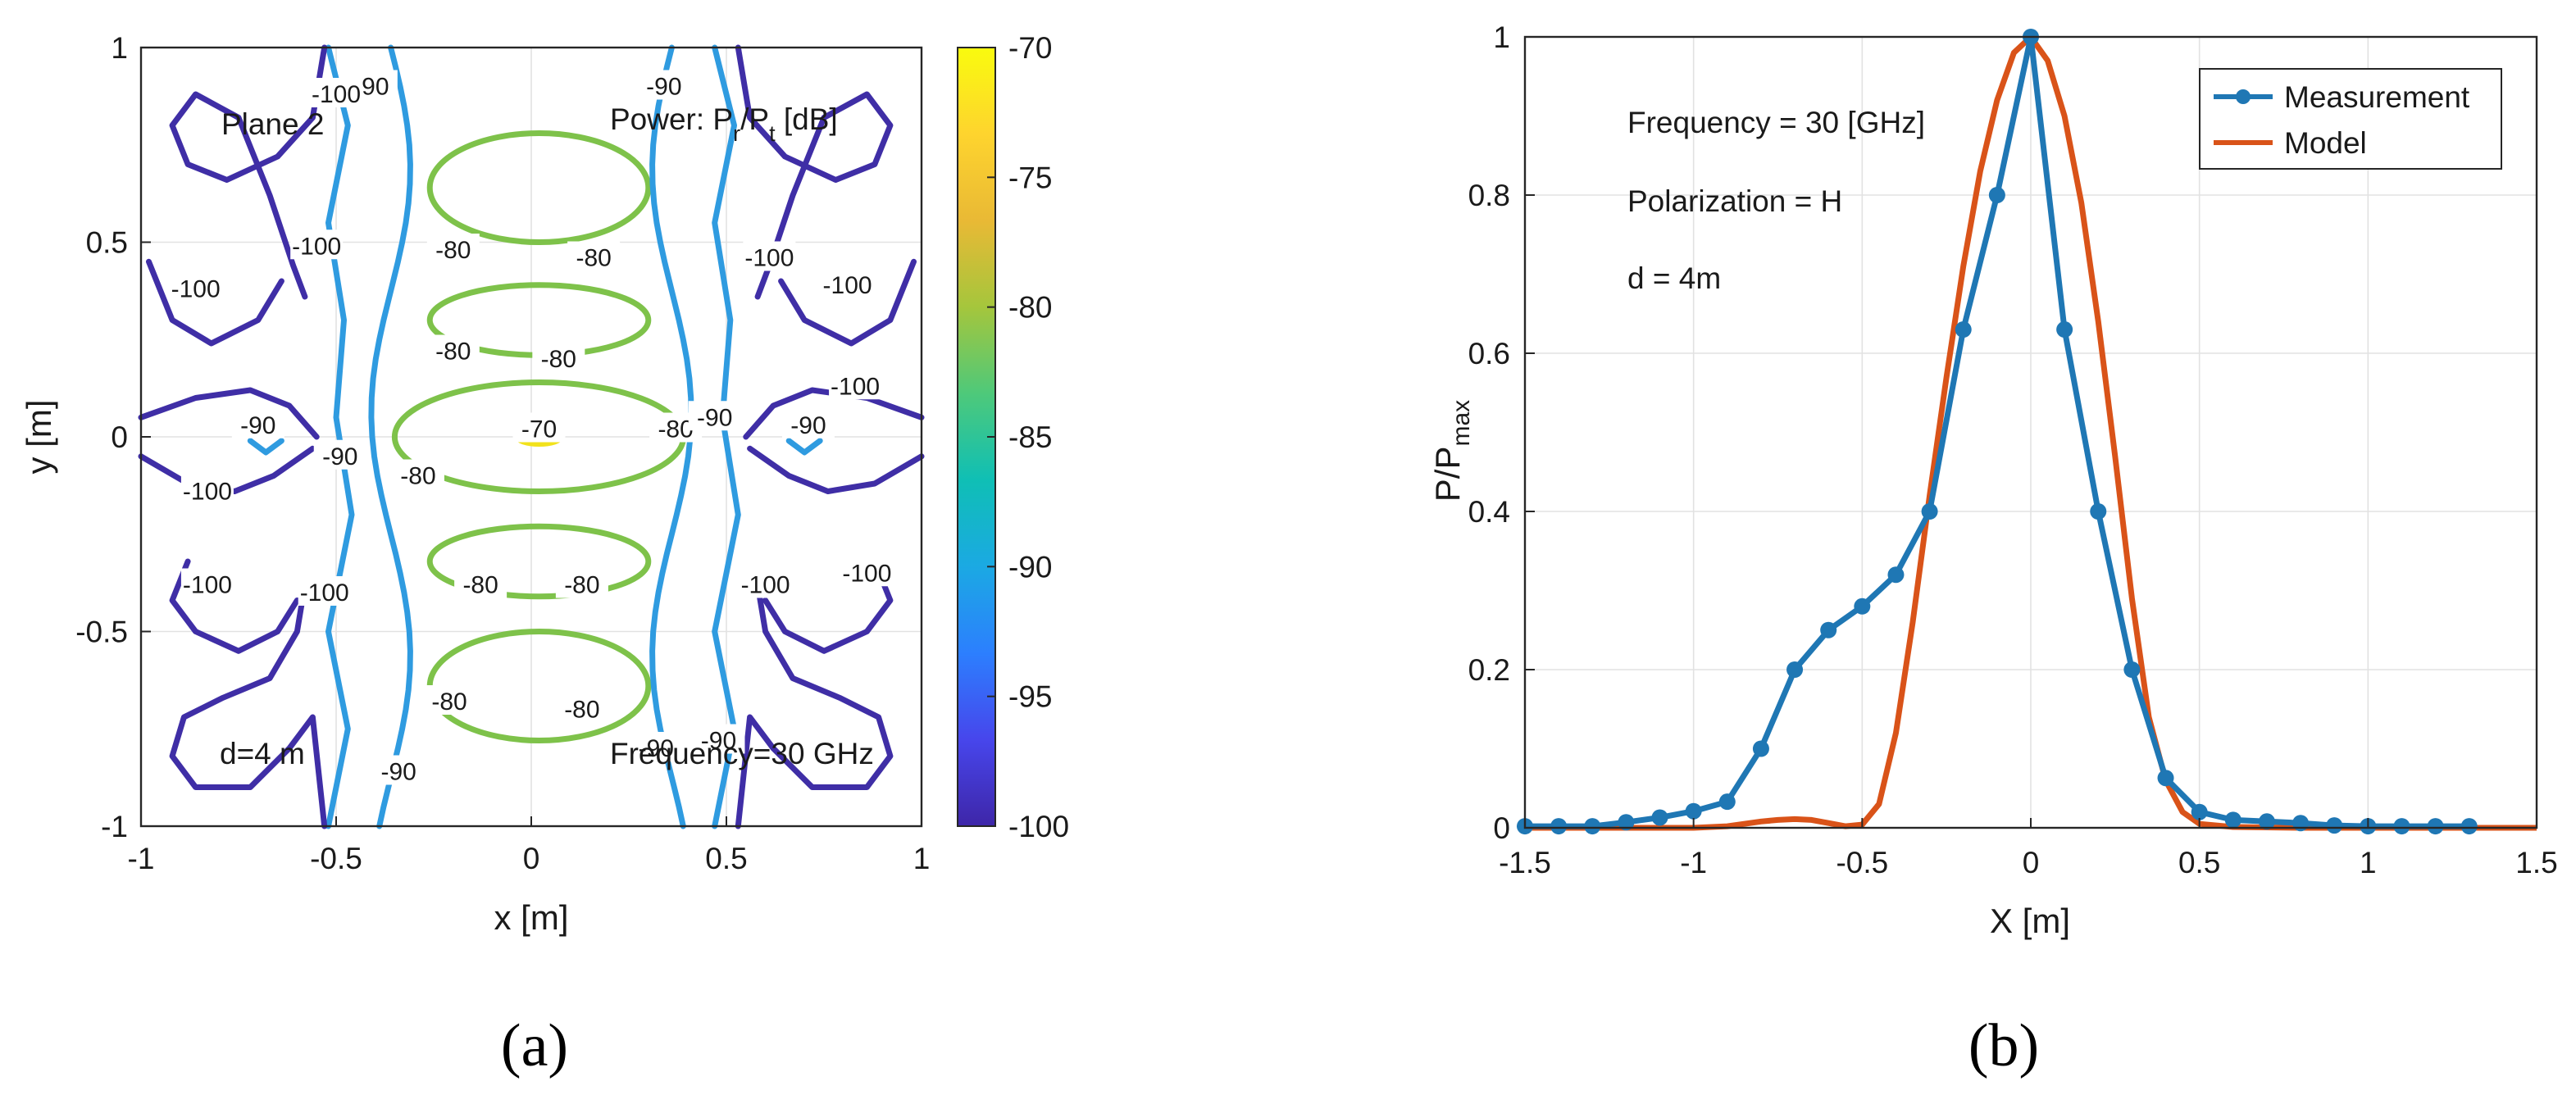 Image resolution: width=2576 pixels, height=1095 pixels. I want to click on frequency-text: Frequency = 30 [GHz], so click(1776, 122).